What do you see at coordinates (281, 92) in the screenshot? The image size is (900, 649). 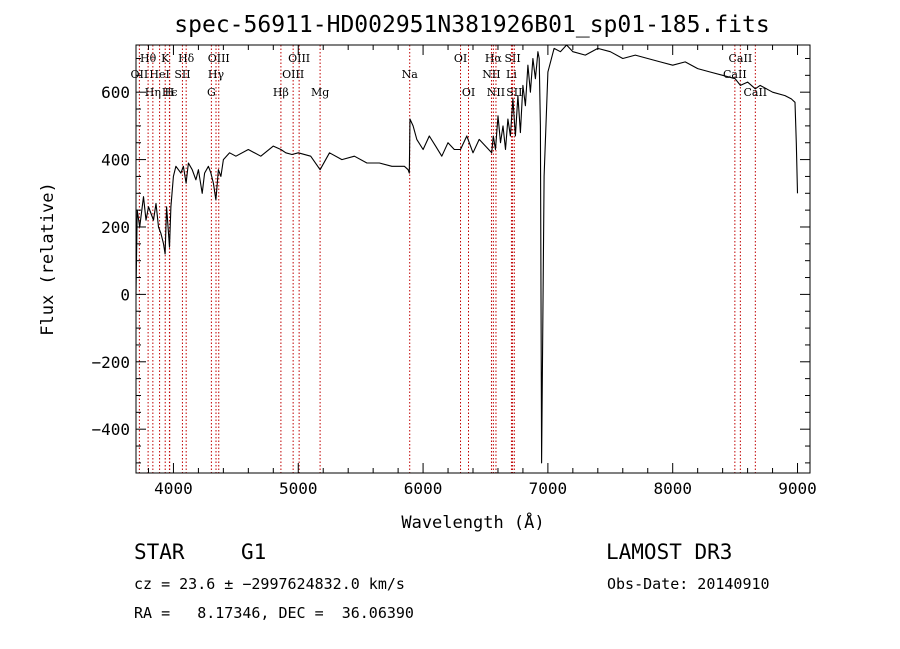 I see `line-label-12: Hβ` at bounding box center [281, 92].